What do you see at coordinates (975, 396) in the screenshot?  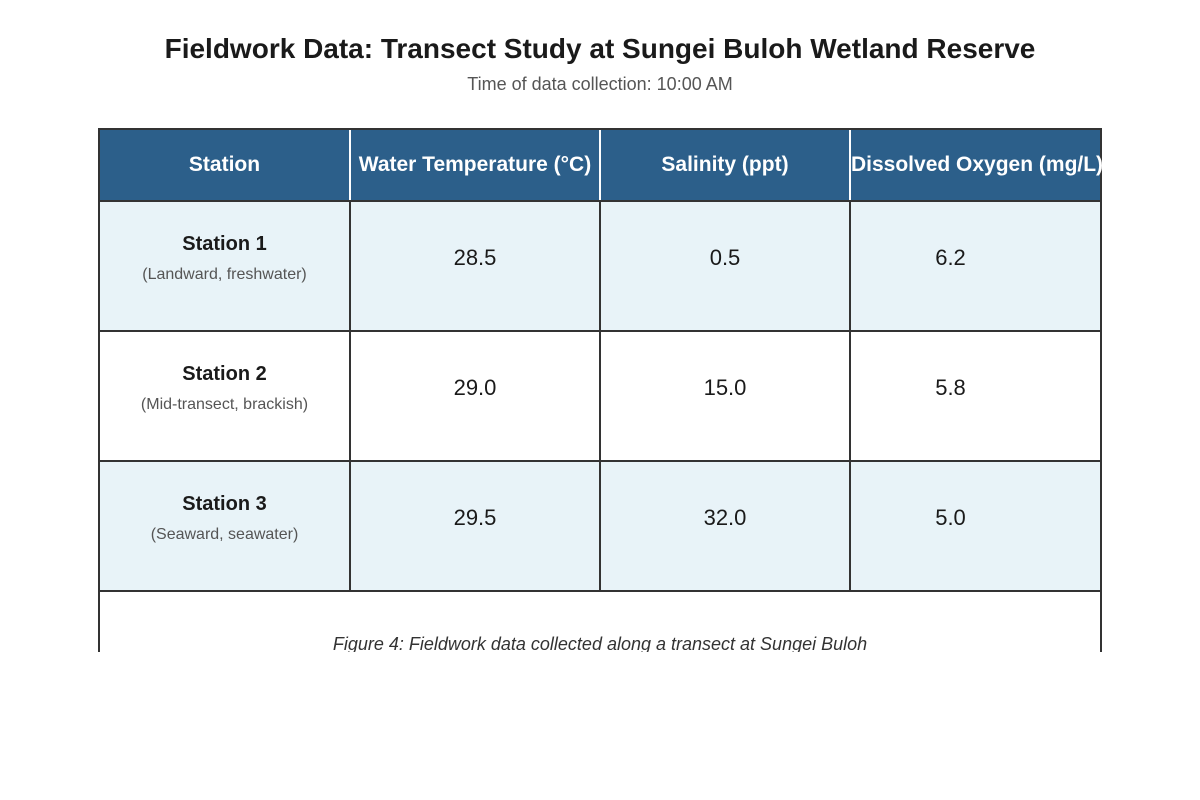 I see `oxygen-cell: 5.8` at bounding box center [975, 396].